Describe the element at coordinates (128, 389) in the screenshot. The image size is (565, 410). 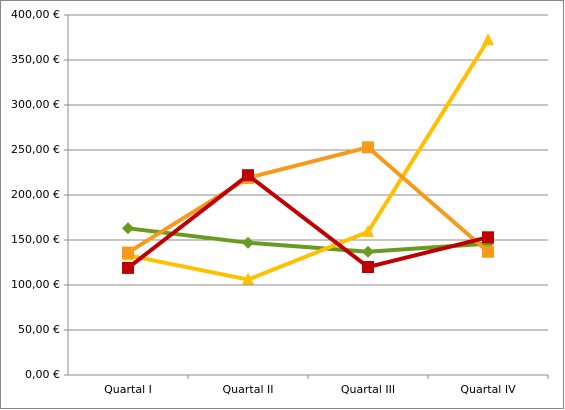
I see `x-tick-label: Quartal I` at that location.